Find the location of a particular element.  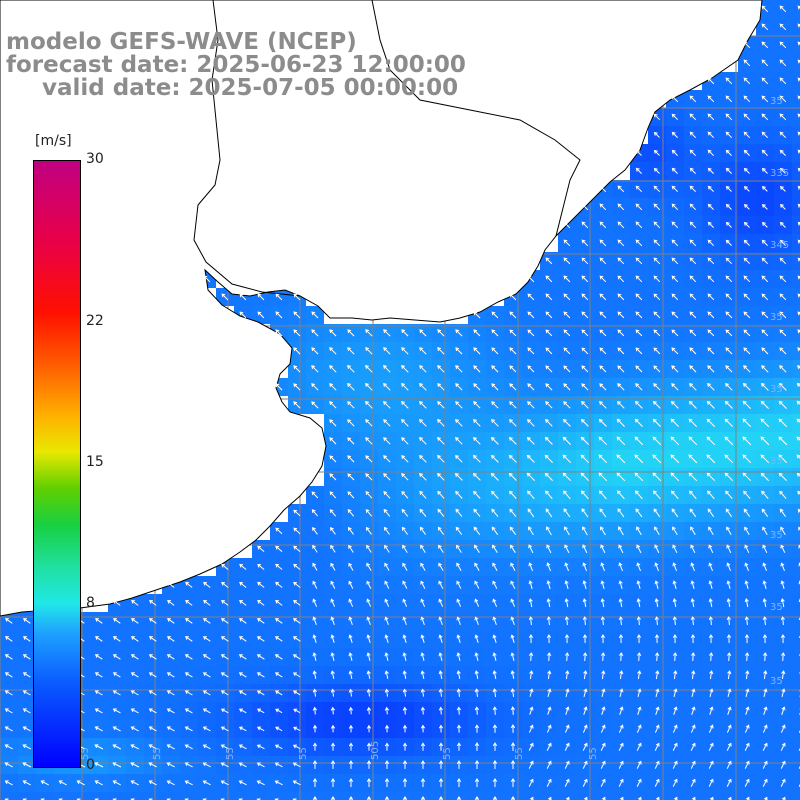

grid-edge-label: 55 is located at coordinates (593, 753).